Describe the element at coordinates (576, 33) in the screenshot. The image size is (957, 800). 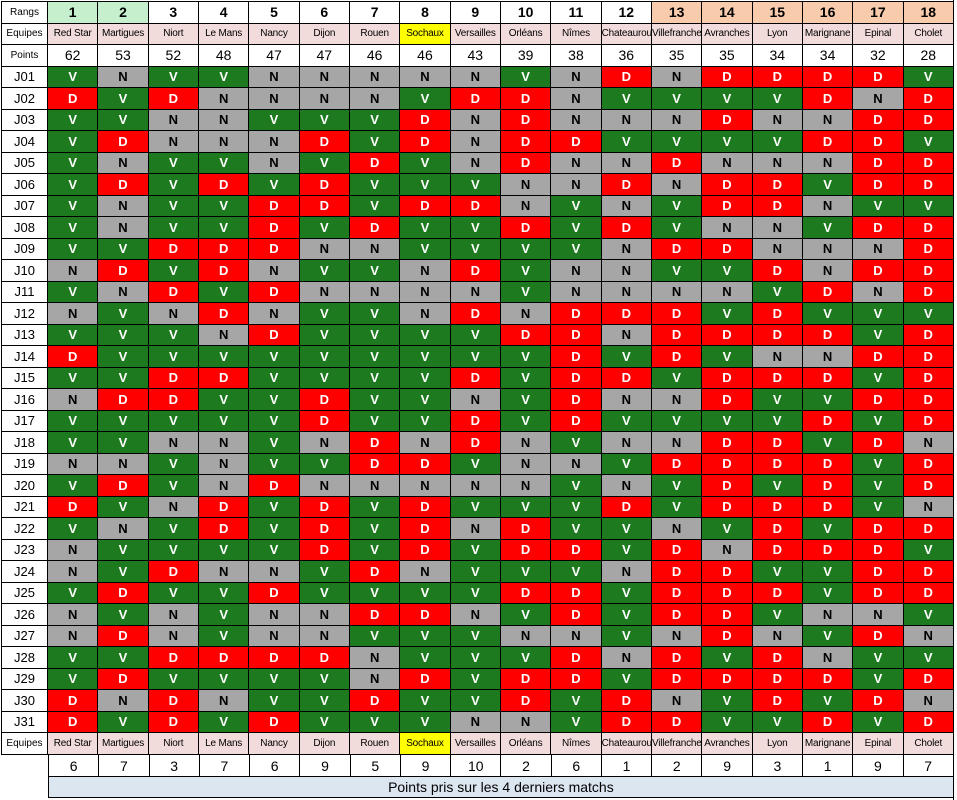
I see `team-name-cell: Nîmes` at that location.